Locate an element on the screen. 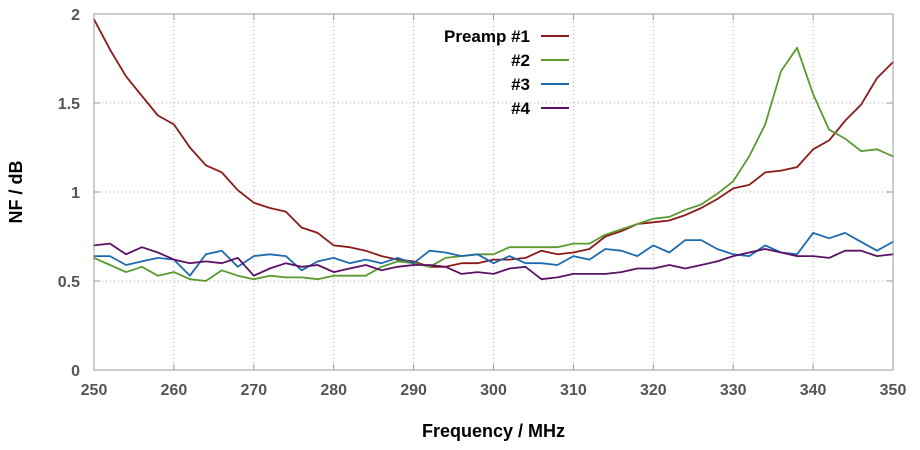 The width and height of the screenshot is (920, 450). y-tick-label: 2 is located at coordinates (75, 15).